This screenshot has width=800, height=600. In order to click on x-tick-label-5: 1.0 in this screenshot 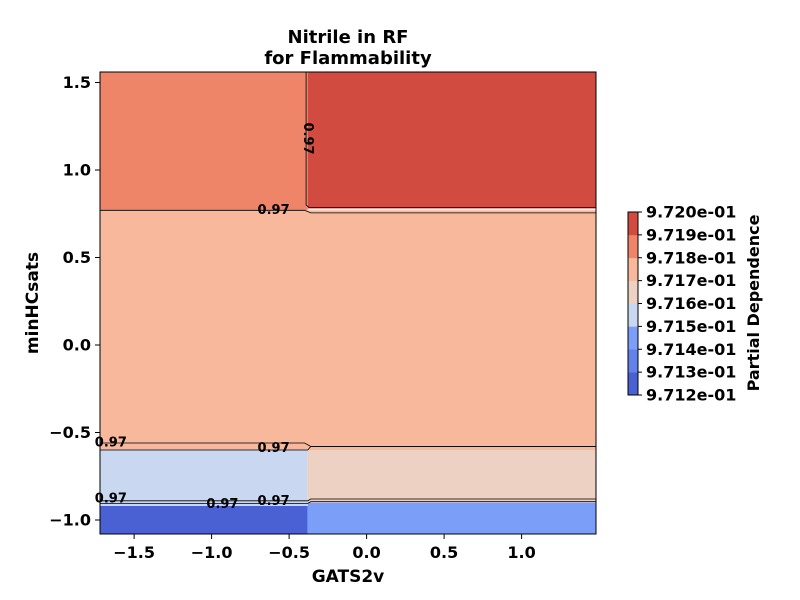, I will do `click(521, 552)`.